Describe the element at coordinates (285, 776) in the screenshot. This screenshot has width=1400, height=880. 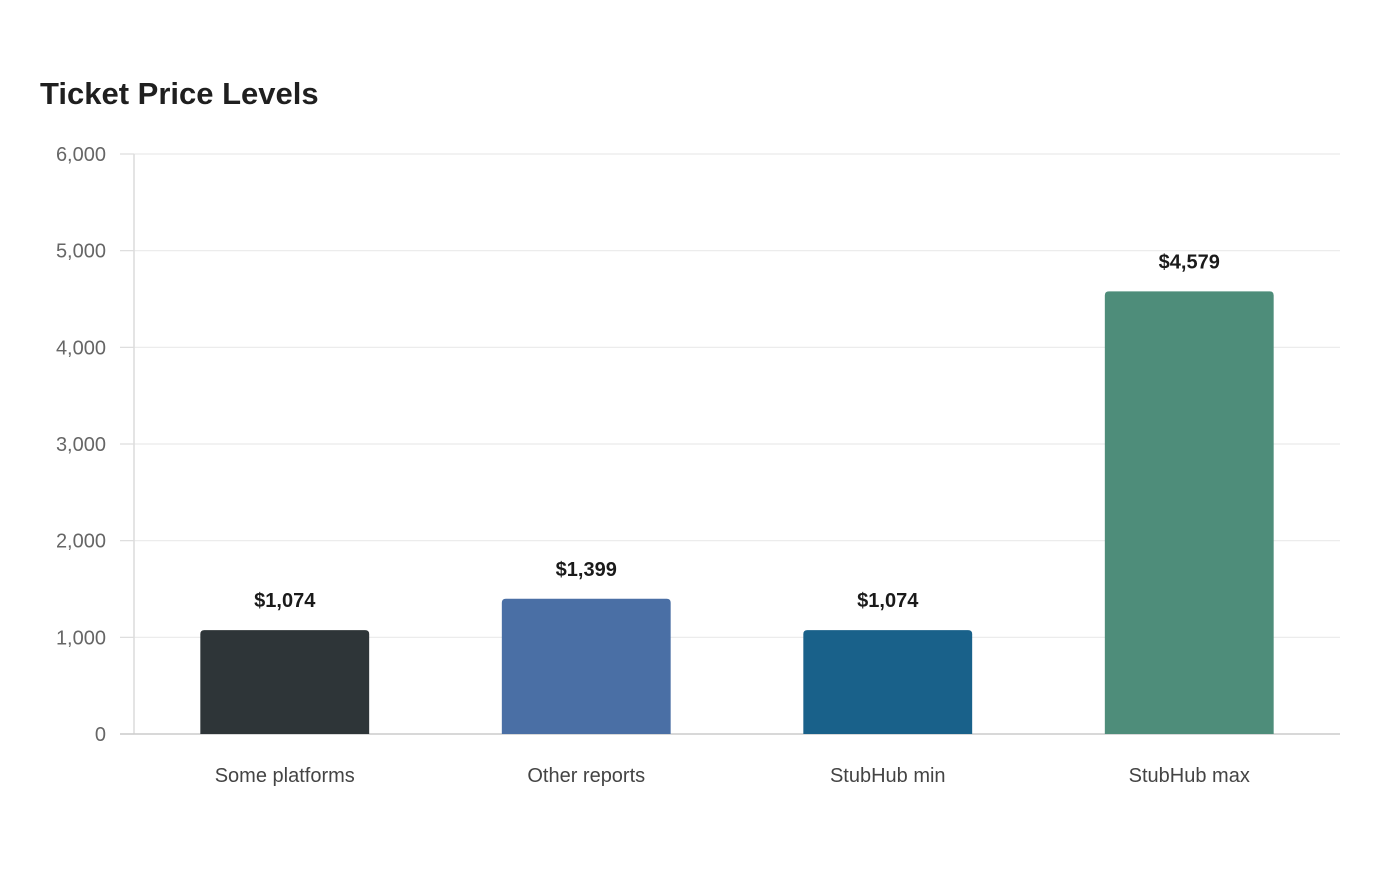
I see `x-tick-label: Some platforms` at that location.